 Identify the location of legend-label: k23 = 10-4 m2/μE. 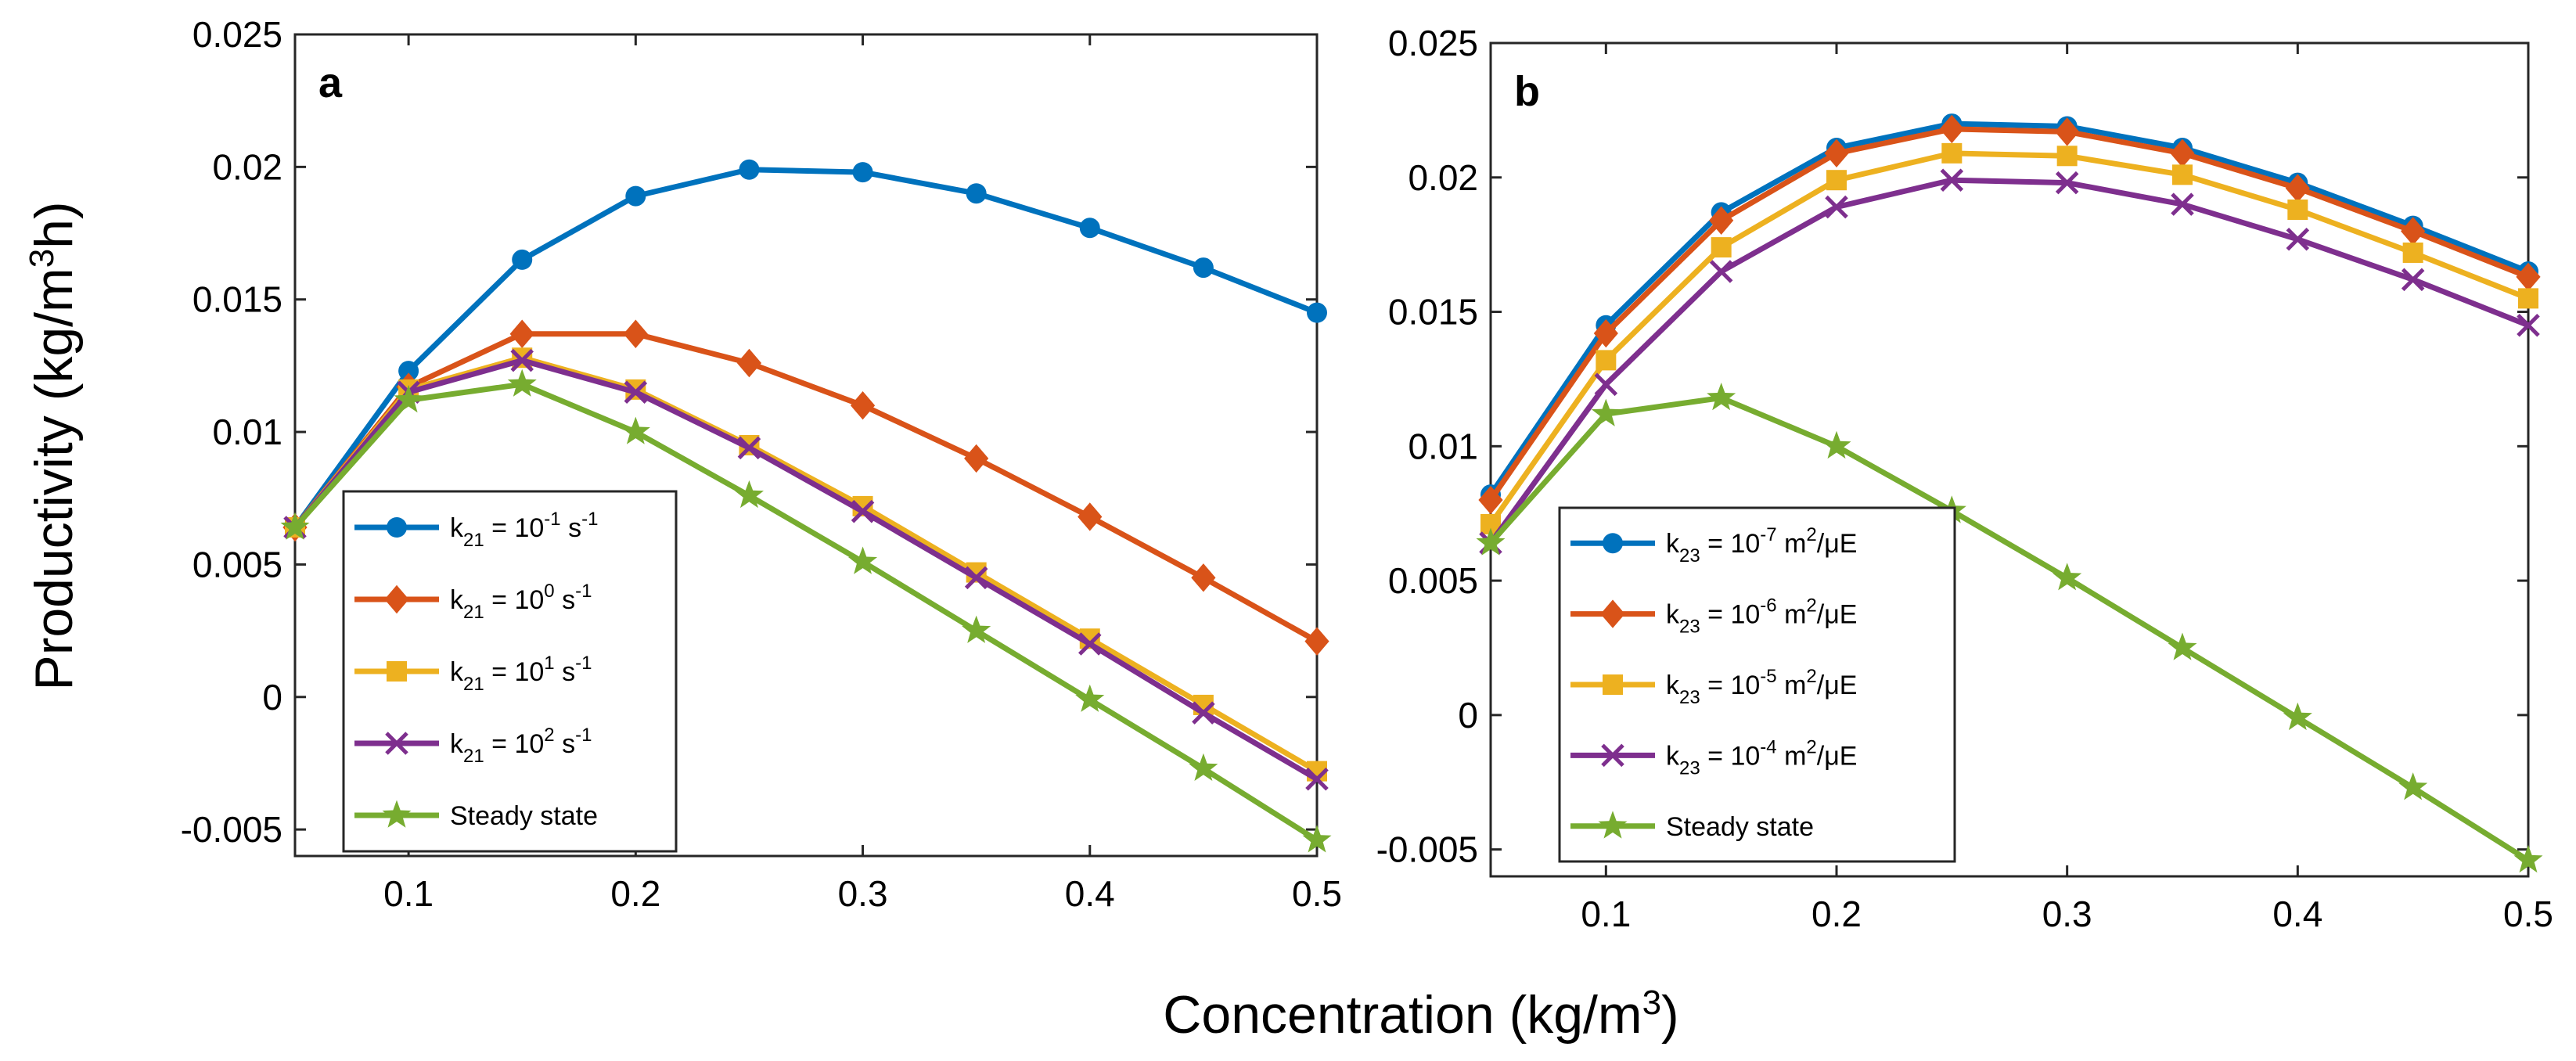
(1762, 757).